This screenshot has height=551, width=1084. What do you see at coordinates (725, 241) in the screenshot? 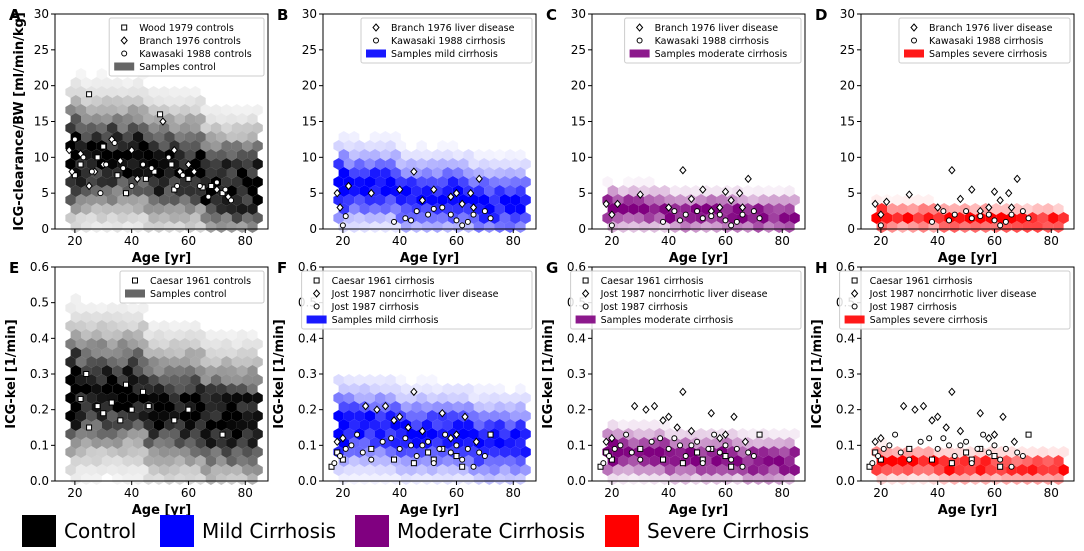
I see `x-tick-label-c-2: 60` at bounding box center [725, 241].